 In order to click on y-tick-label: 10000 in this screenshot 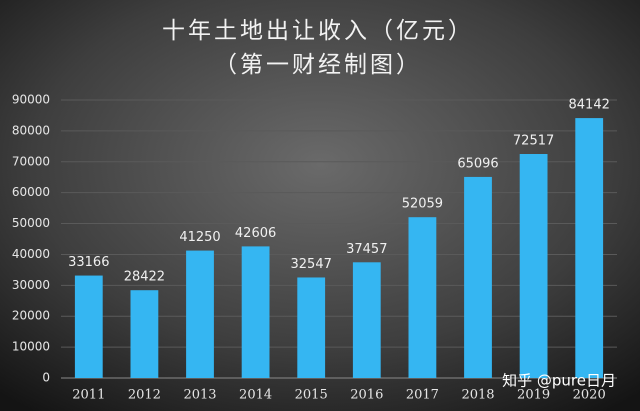, I will do `click(31, 347)`.